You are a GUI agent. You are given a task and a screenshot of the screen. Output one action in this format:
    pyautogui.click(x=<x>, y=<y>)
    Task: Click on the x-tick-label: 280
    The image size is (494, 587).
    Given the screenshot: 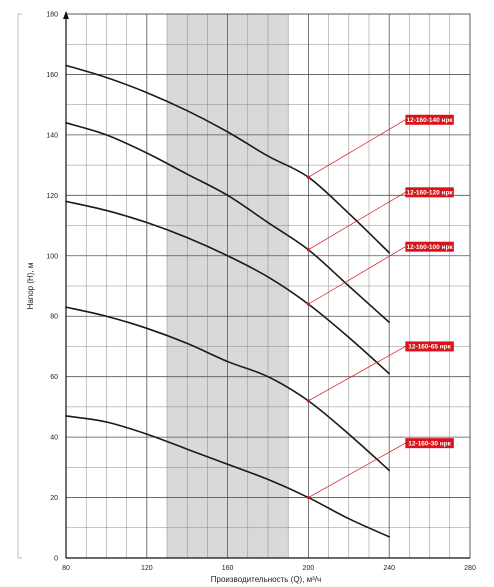 What is the action you would take?
    pyautogui.click(x=470, y=568)
    